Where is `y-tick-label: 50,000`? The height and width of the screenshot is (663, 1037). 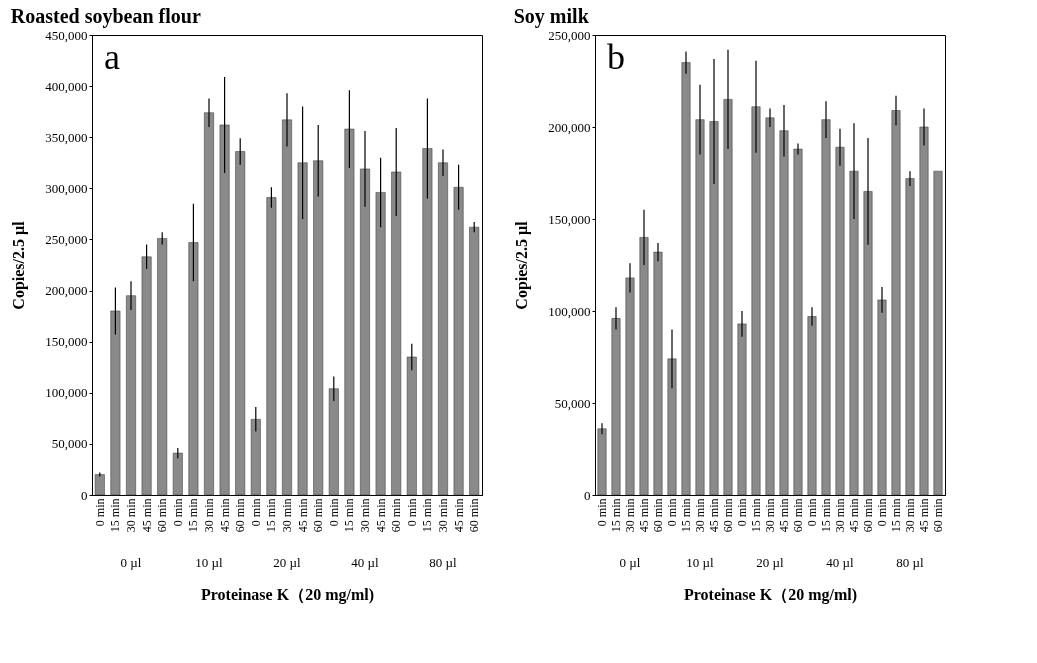
y-tick-label: 50,000 is located at coordinates (69, 444).